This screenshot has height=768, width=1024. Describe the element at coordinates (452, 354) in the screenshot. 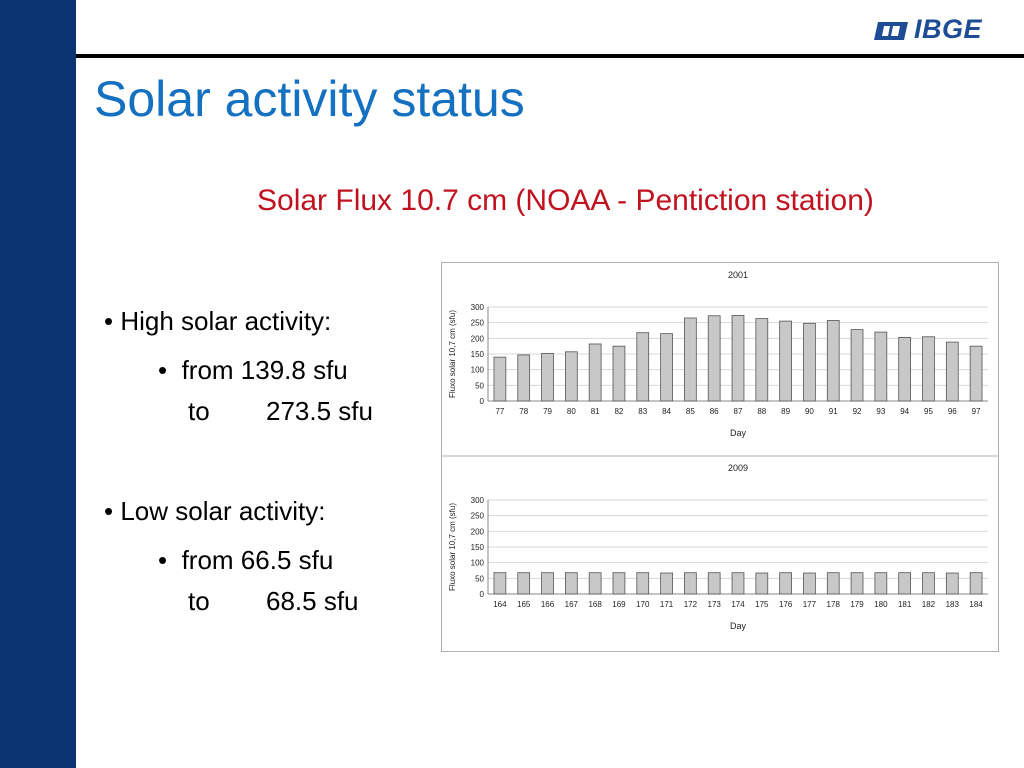

I see `chart-2001-ylabel: Fluxo solar 10,7 cm (sfu)` at that location.